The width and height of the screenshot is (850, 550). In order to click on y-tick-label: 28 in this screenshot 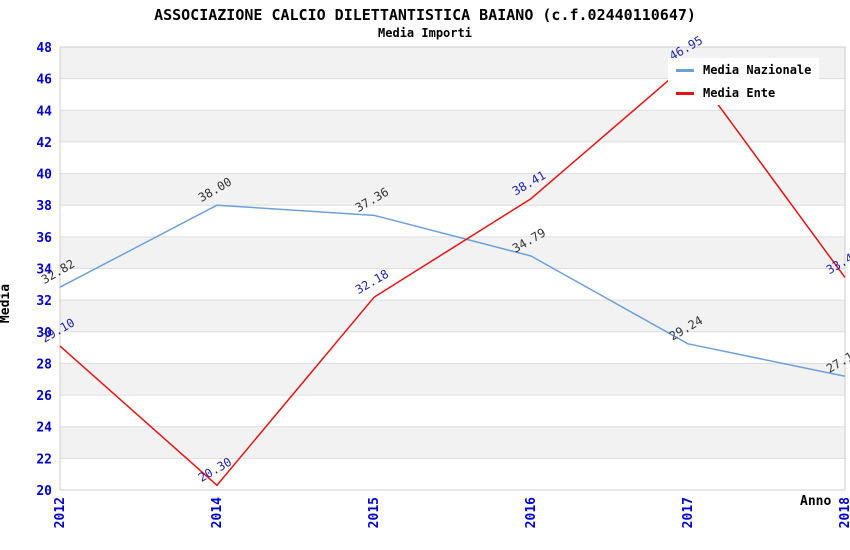, I will do `click(44, 364)`.